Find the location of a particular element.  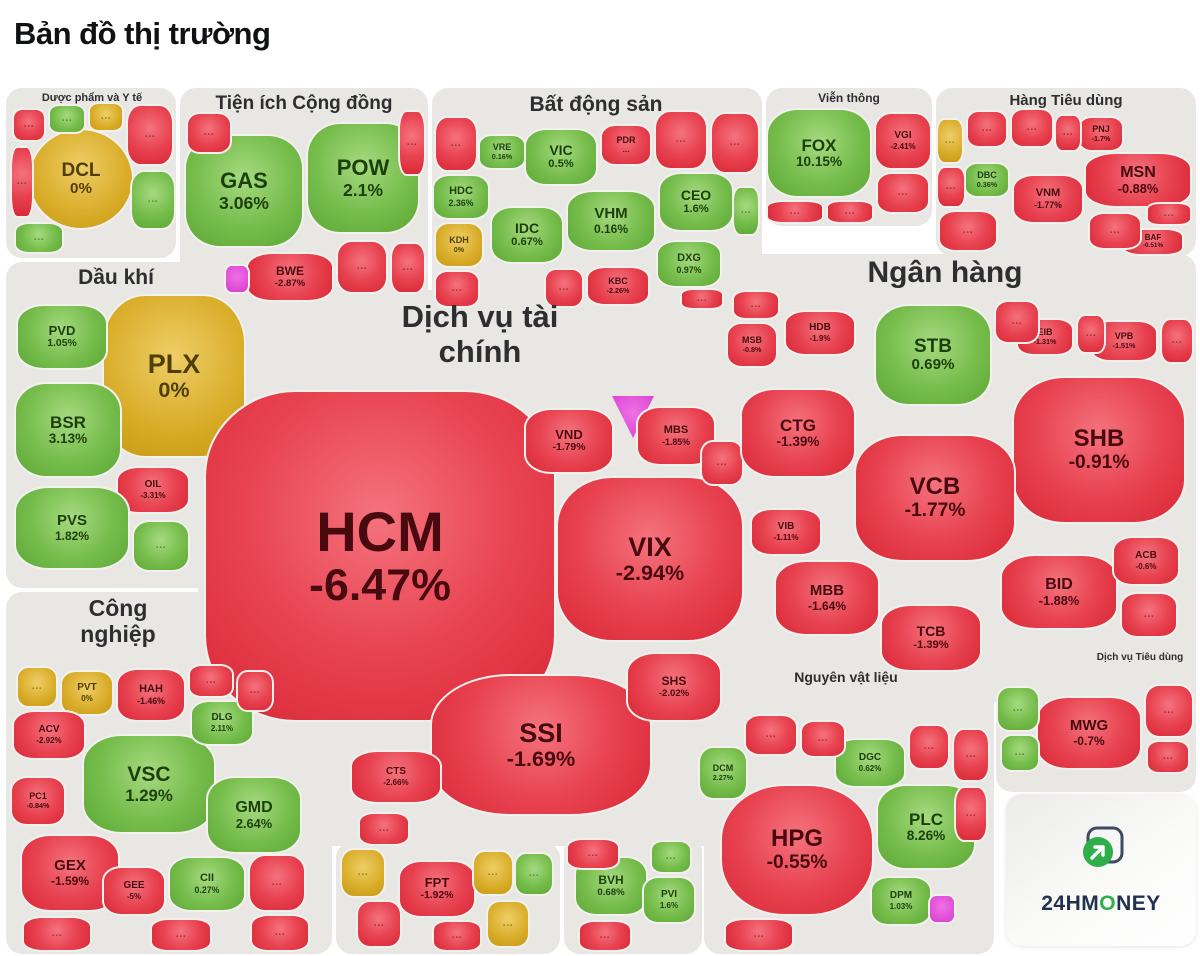

stock-cell-dgc: DGC 0.62% is located at coordinates (870, 763).